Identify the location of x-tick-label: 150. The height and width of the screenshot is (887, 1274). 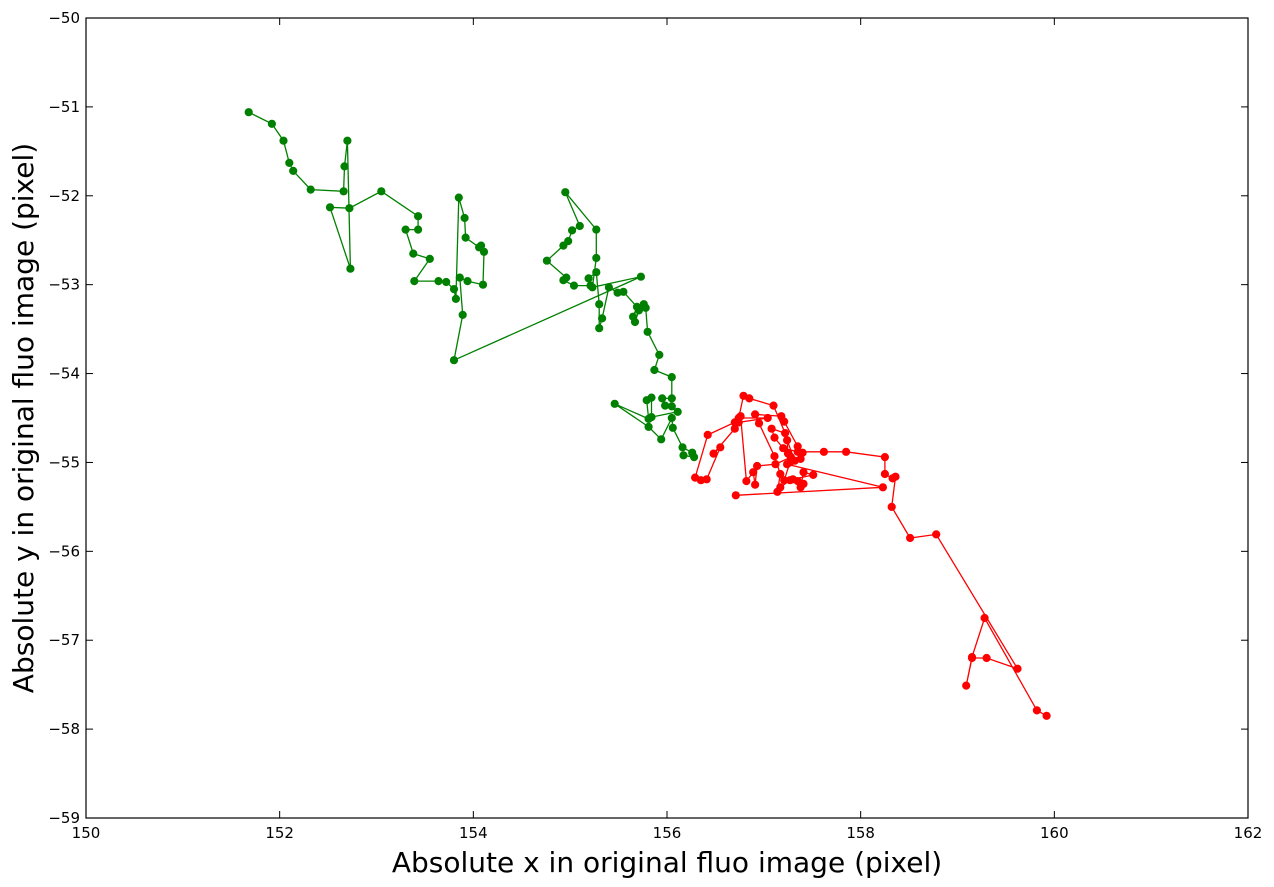
(86, 833).